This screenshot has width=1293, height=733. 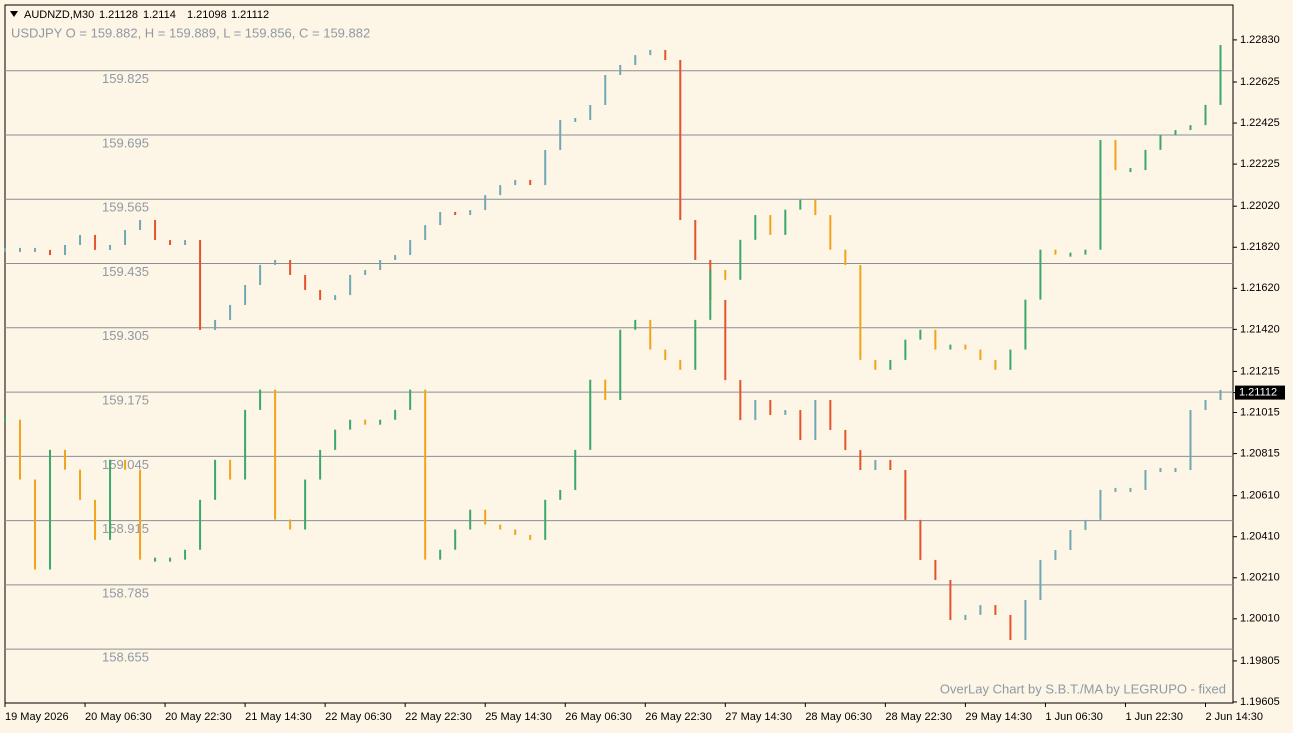 What do you see at coordinates (518, 717) in the screenshot?
I see `x-tick-label: 25 May 14:30` at bounding box center [518, 717].